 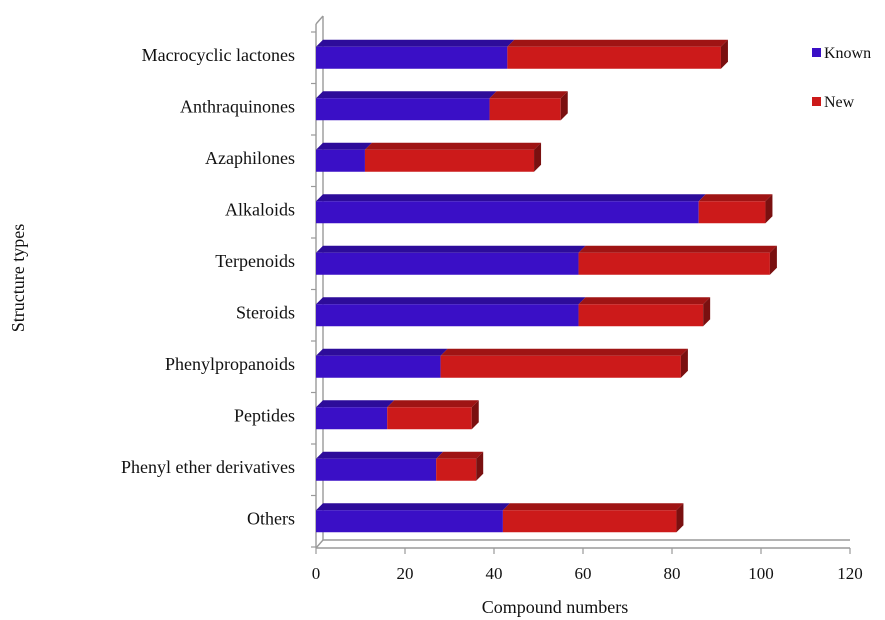 What do you see at coordinates (494, 573) in the screenshot?
I see `x-tick-label: 40` at bounding box center [494, 573].